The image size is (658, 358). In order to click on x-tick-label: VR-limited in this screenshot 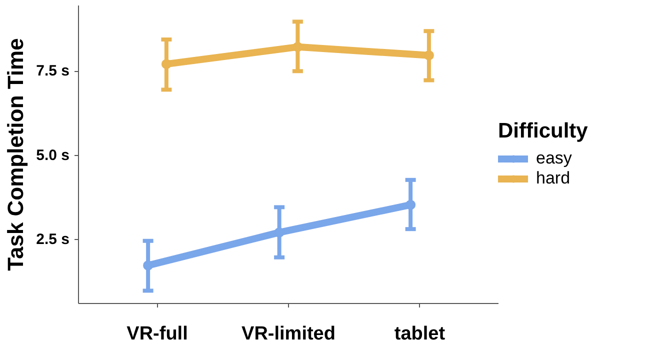, I will do `click(289, 334)`.